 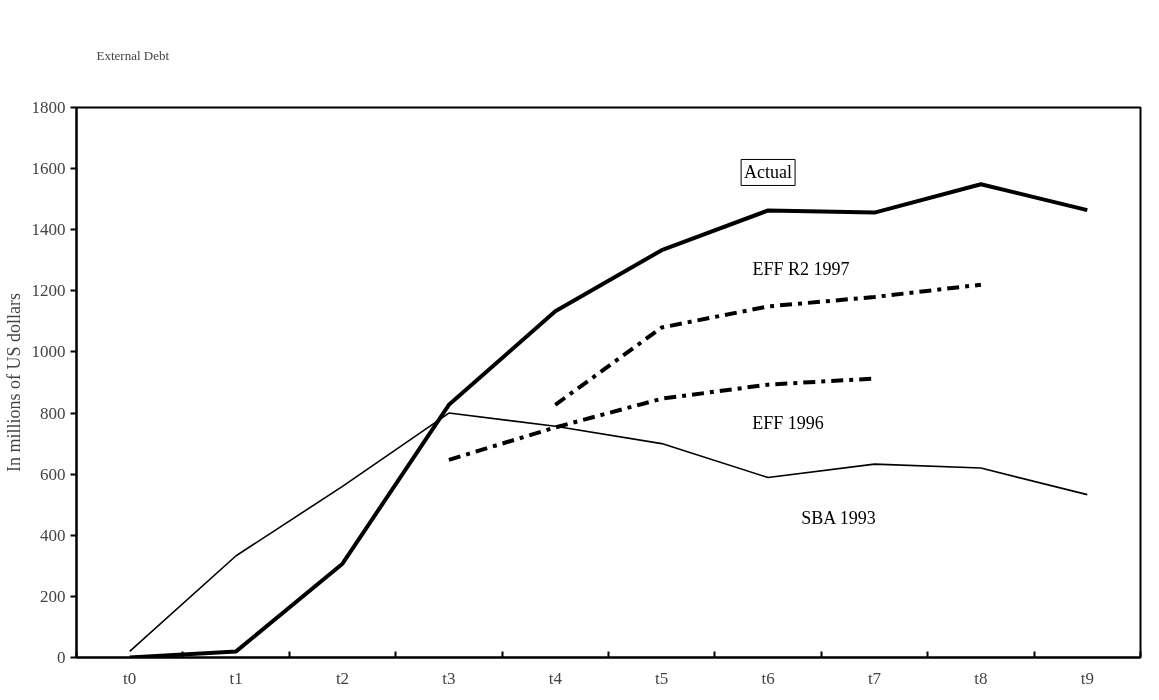 I want to click on x-tick-label: t5, so click(x=662, y=678).